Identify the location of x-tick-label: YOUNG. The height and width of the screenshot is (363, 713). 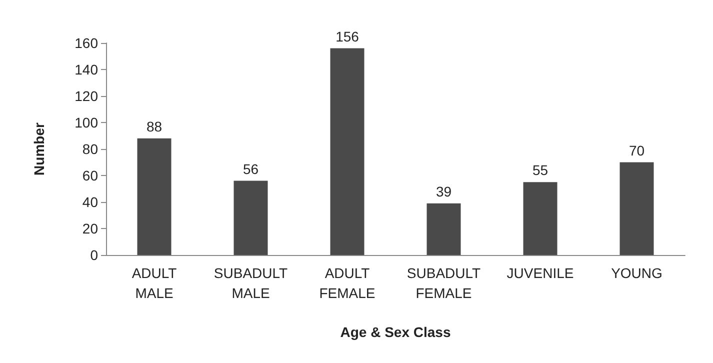
(636, 273).